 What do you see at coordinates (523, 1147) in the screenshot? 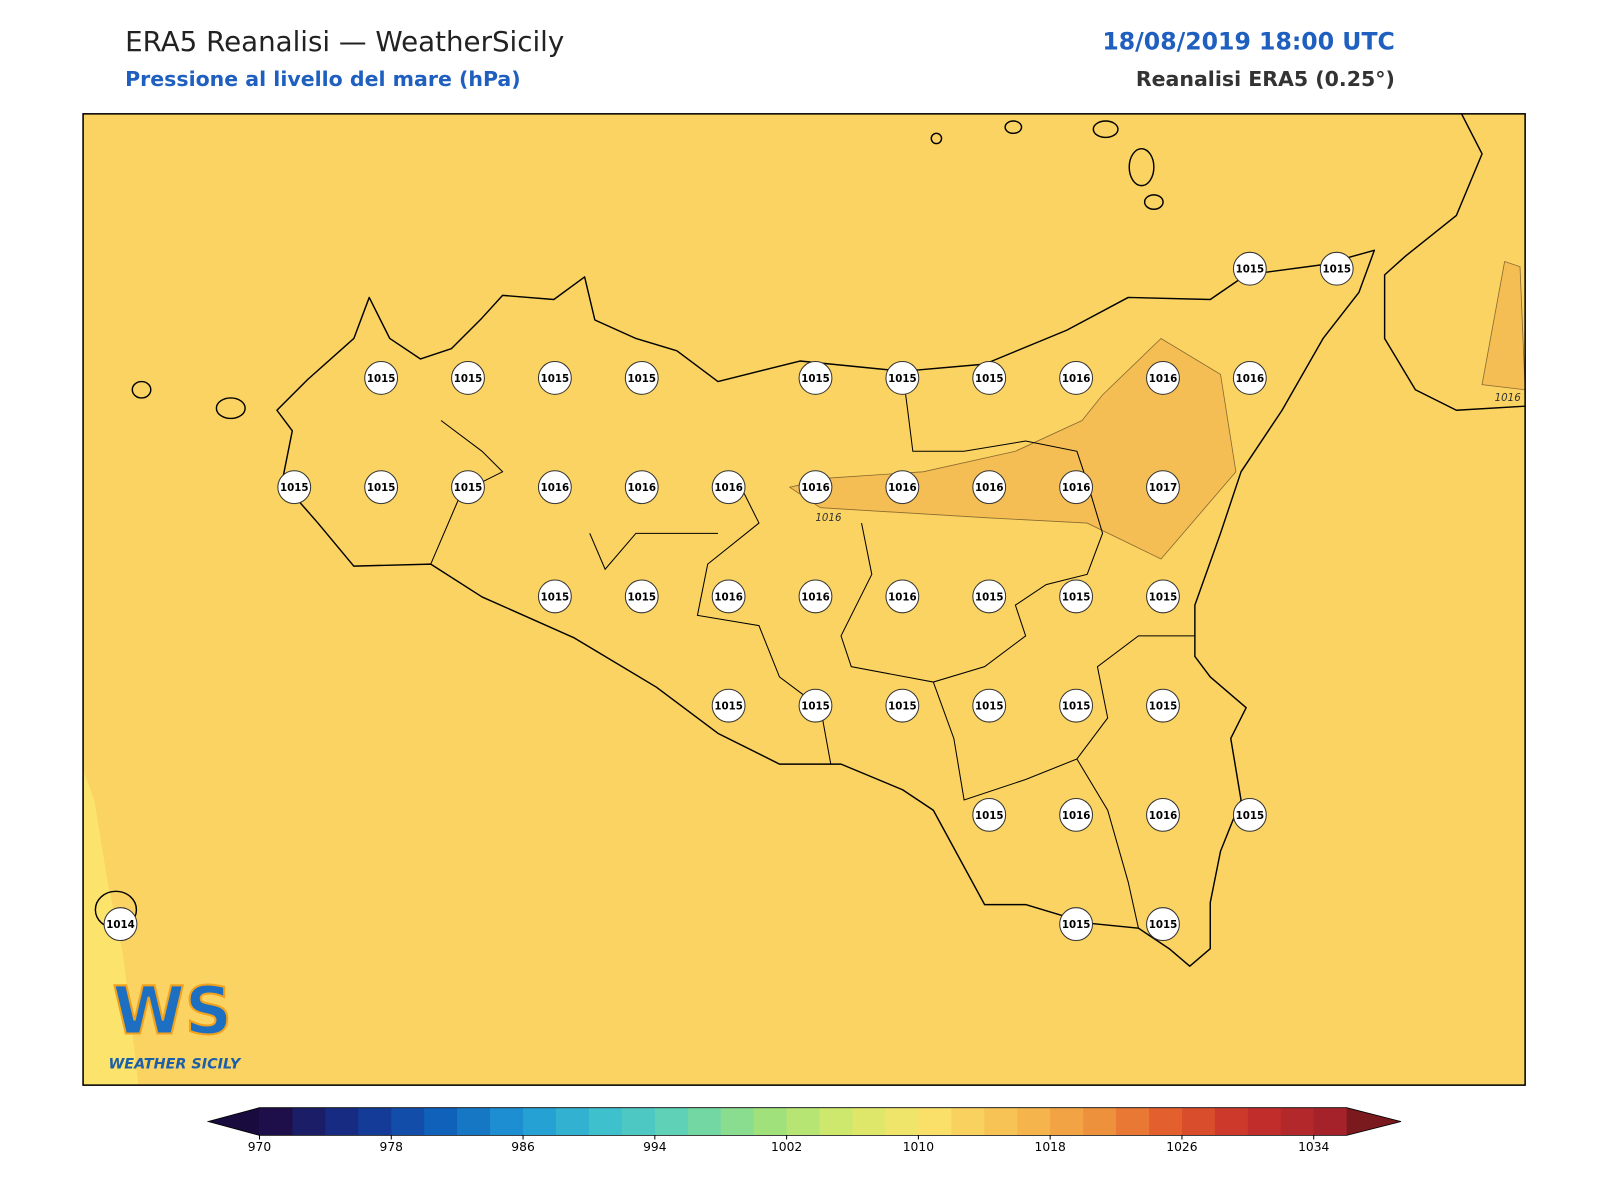
I see `colorbar-tick-label: 986` at bounding box center [523, 1147].